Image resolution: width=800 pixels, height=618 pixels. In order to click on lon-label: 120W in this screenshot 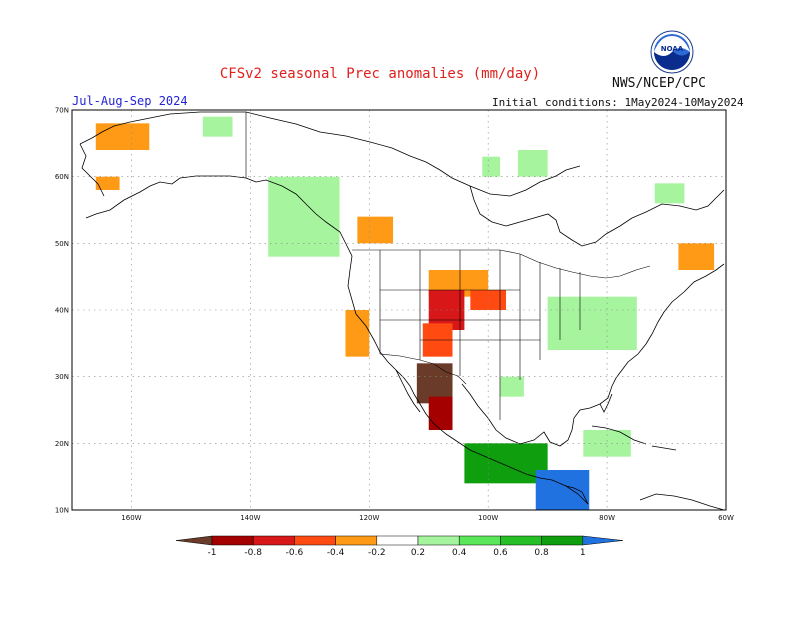, I will do `click(369, 518)`.